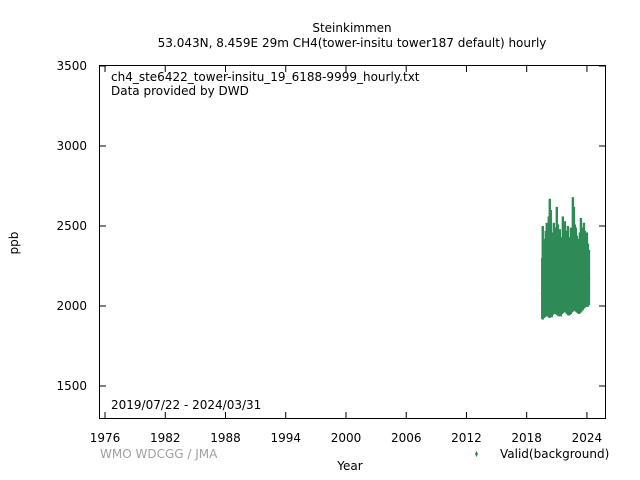 The image size is (640, 480). What do you see at coordinates (351, 28) in the screenshot?
I see `chart-title: Steinkimmen` at bounding box center [351, 28].